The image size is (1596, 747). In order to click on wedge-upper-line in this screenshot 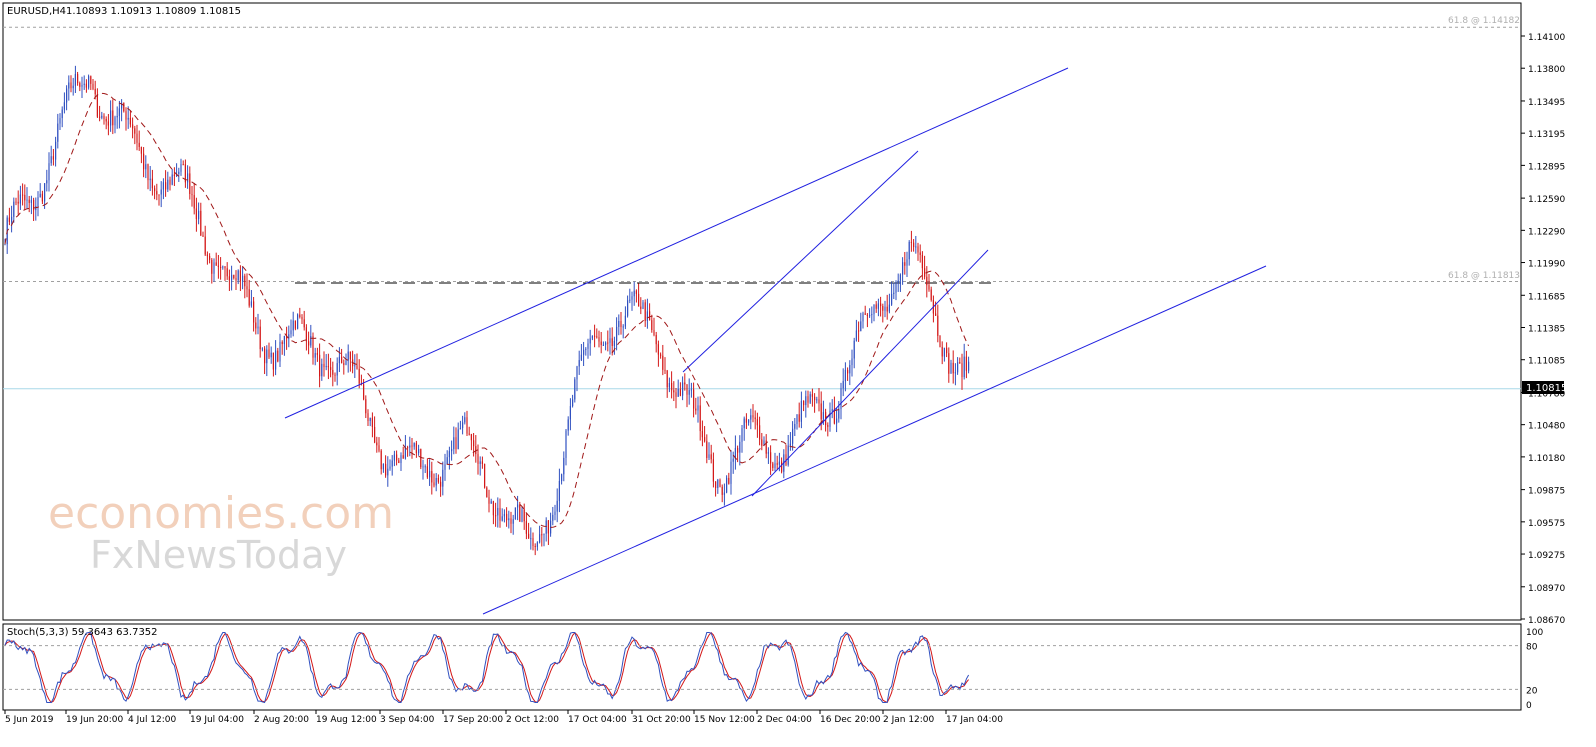, I will do `click(800, 261)`.